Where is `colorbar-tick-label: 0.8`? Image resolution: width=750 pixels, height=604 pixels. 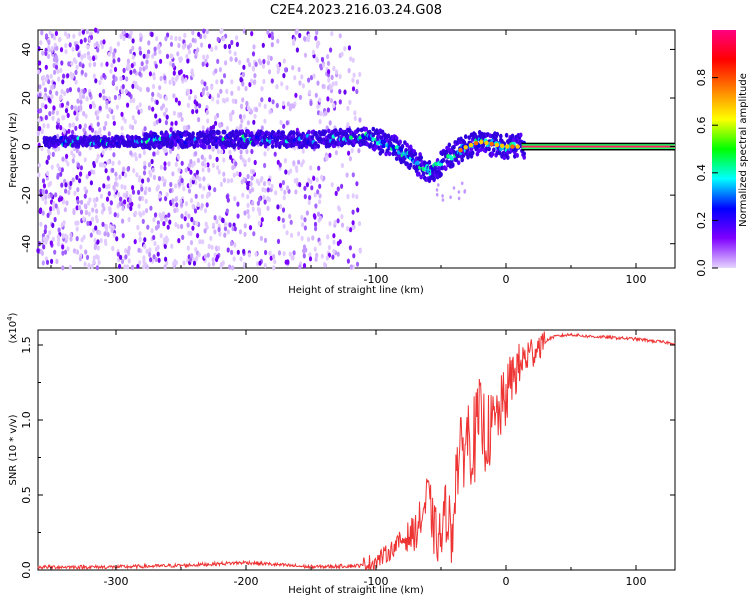 colorbar-tick-label: 0.8 is located at coordinates (701, 78).